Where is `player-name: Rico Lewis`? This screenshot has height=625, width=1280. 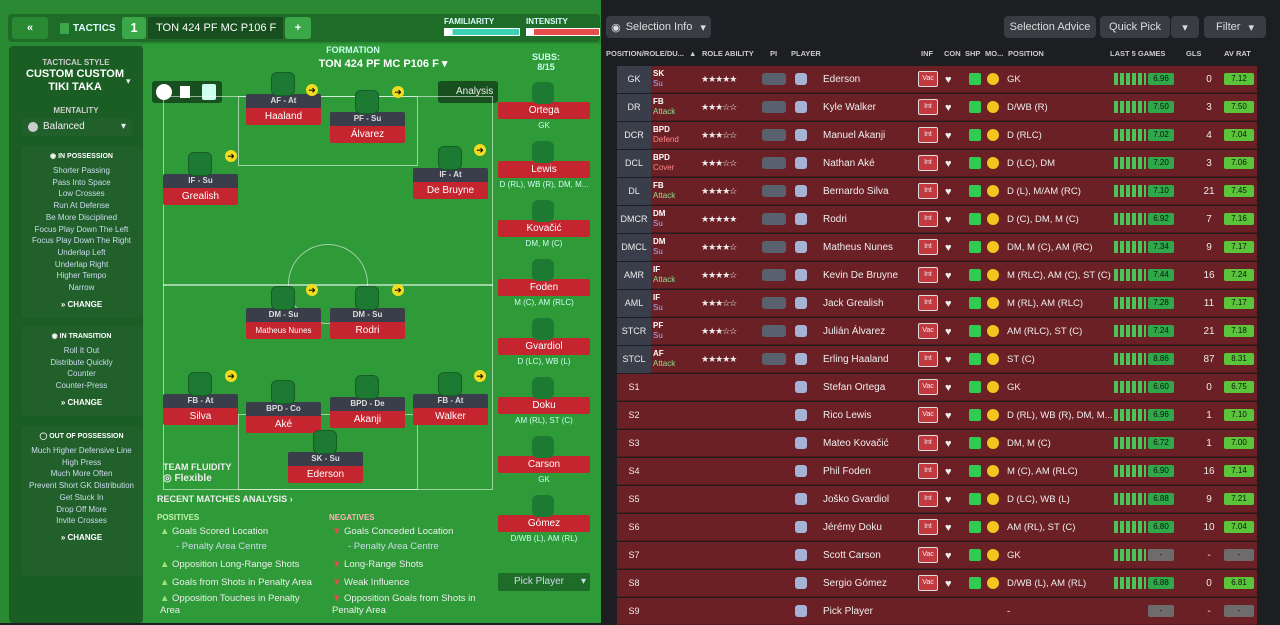
player-name: Rico Lewis is located at coordinates (847, 415).